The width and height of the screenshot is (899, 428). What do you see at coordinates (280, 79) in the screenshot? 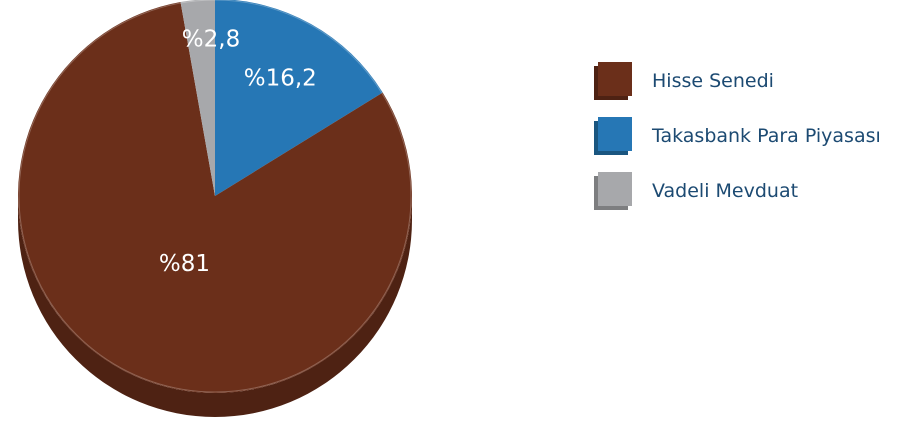
I see `data-label-takasbank-para-piyasasi: %16,2` at bounding box center [280, 79].